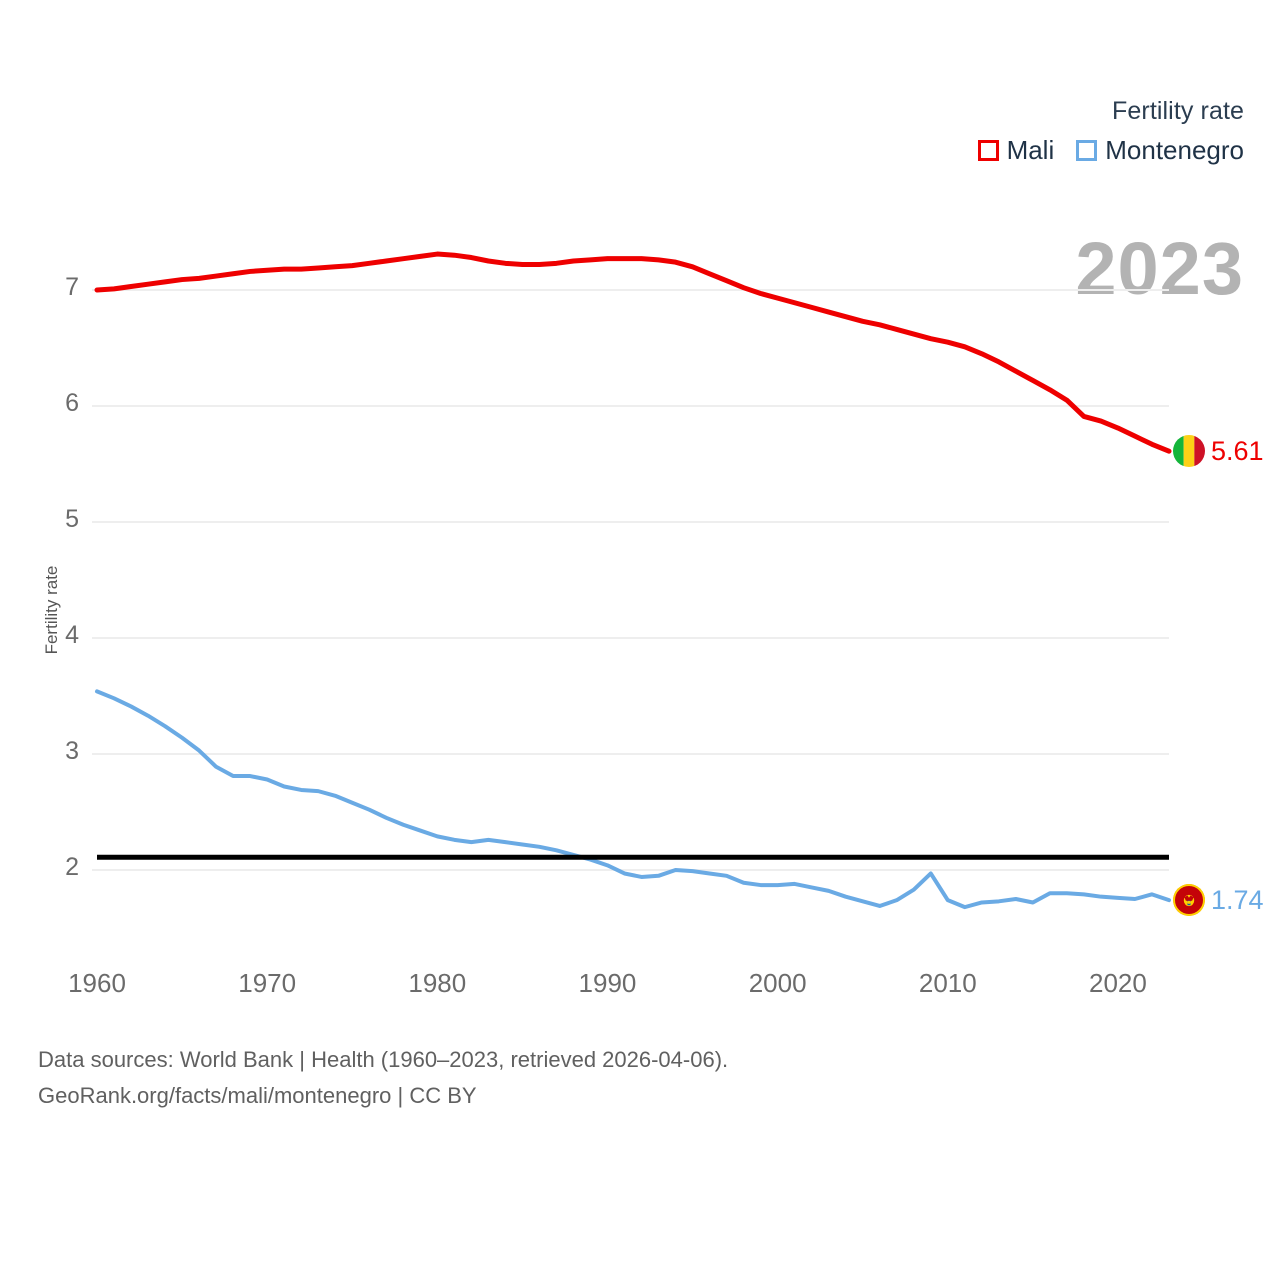 The image size is (1280, 1280). I want to click on series-line-montenegro, so click(633, 799).